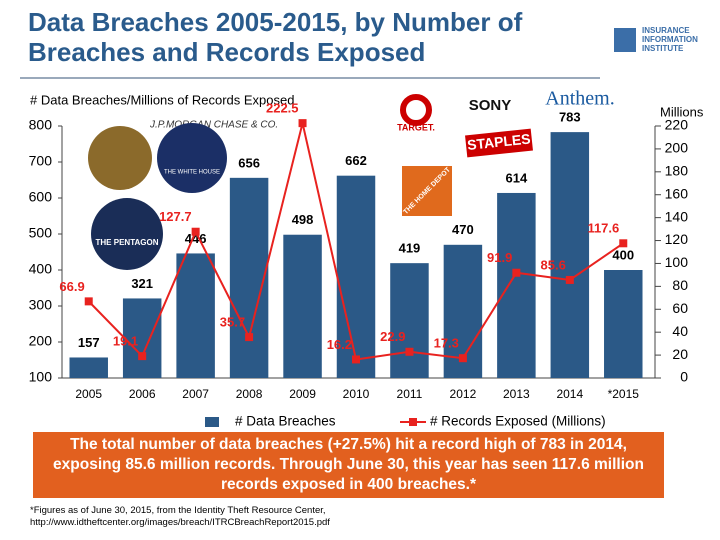  Describe the element at coordinates (518, 421) in the screenshot. I see `legend-label: # Records Exposed (Millions)` at that location.